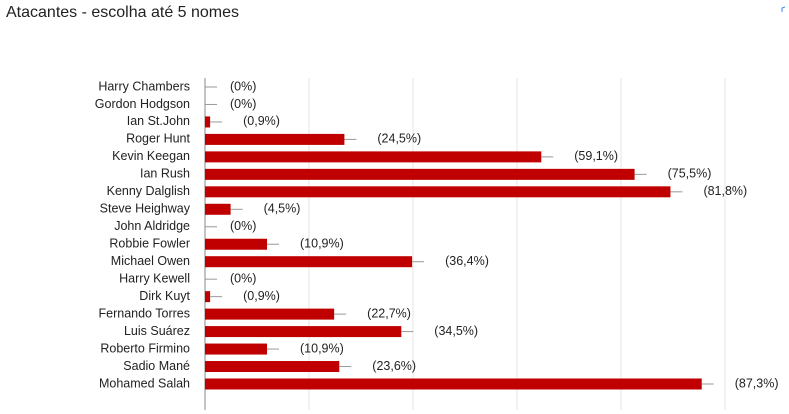 Image resolution: width=789 pixels, height=414 pixels. I want to click on category-label: Harry Chambers, so click(144, 86).